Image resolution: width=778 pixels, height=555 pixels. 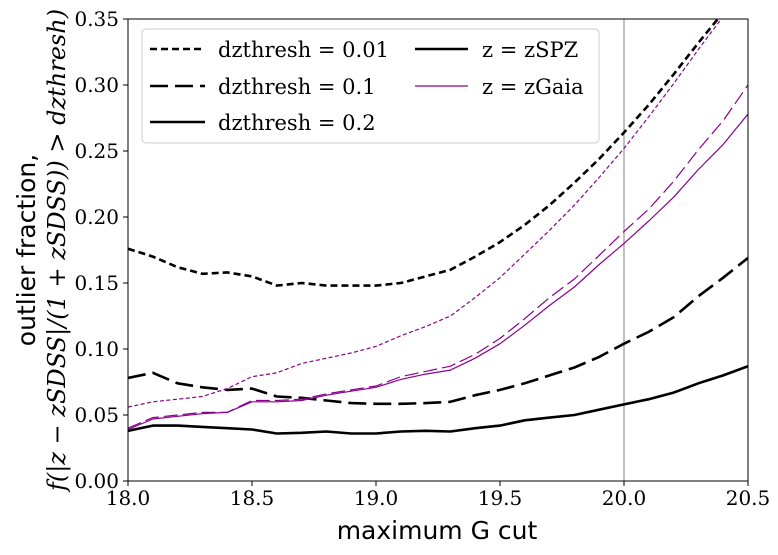 What do you see at coordinates (96, 349) in the screenshot?
I see `y-tick-label: 0.10` at bounding box center [96, 349].